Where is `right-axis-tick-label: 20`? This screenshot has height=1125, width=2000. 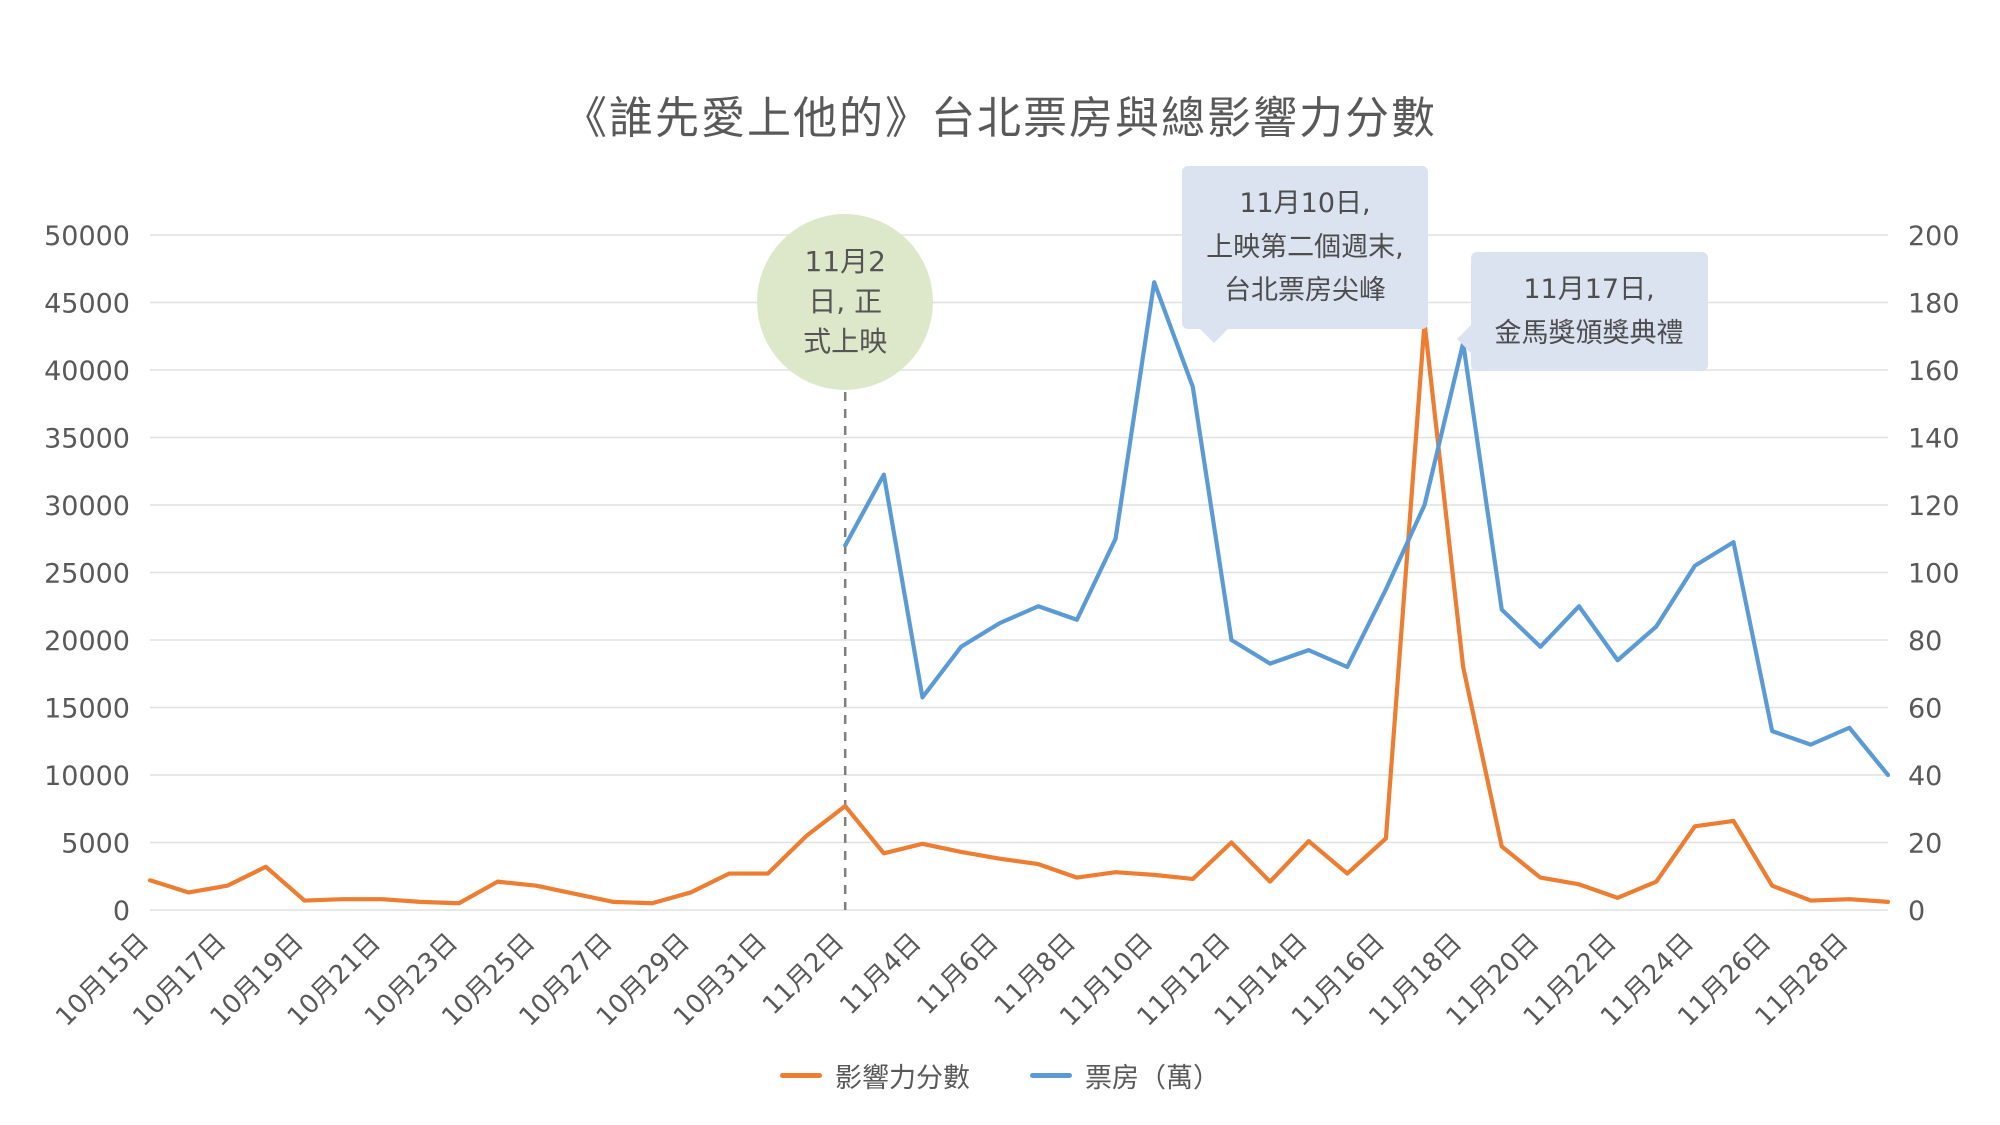
right-axis-tick-label: 20 is located at coordinates (1925, 844).